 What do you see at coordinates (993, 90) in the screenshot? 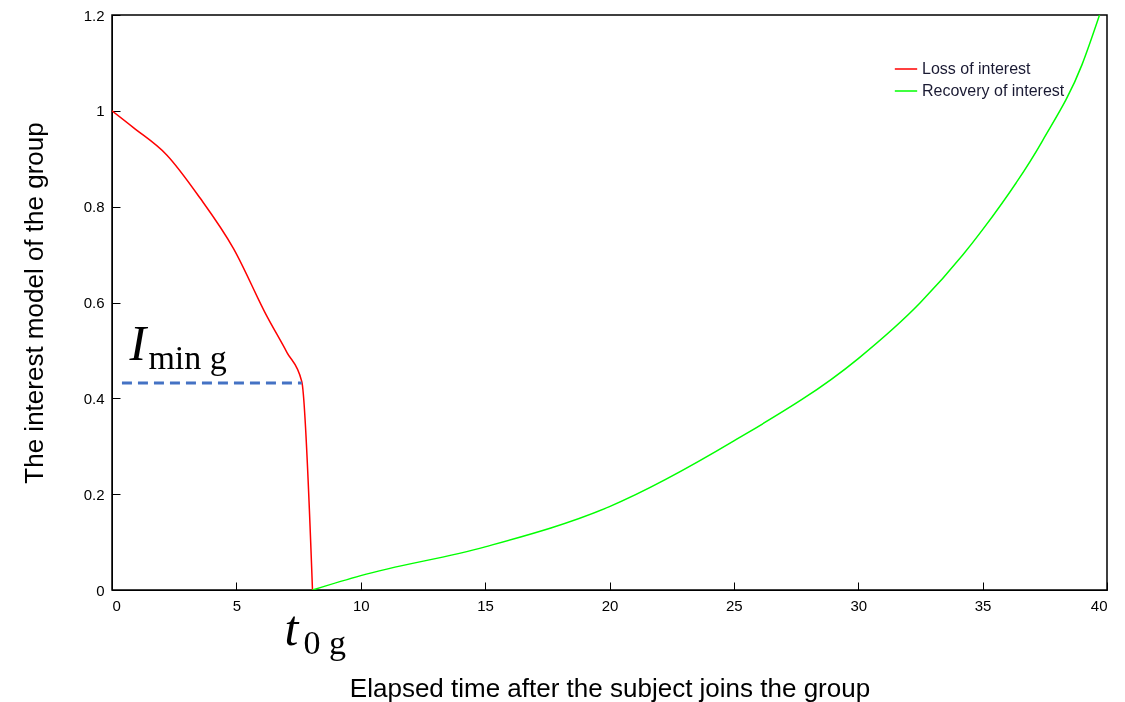
I see `legend-label: Recovery of interest` at bounding box center [993, 90].